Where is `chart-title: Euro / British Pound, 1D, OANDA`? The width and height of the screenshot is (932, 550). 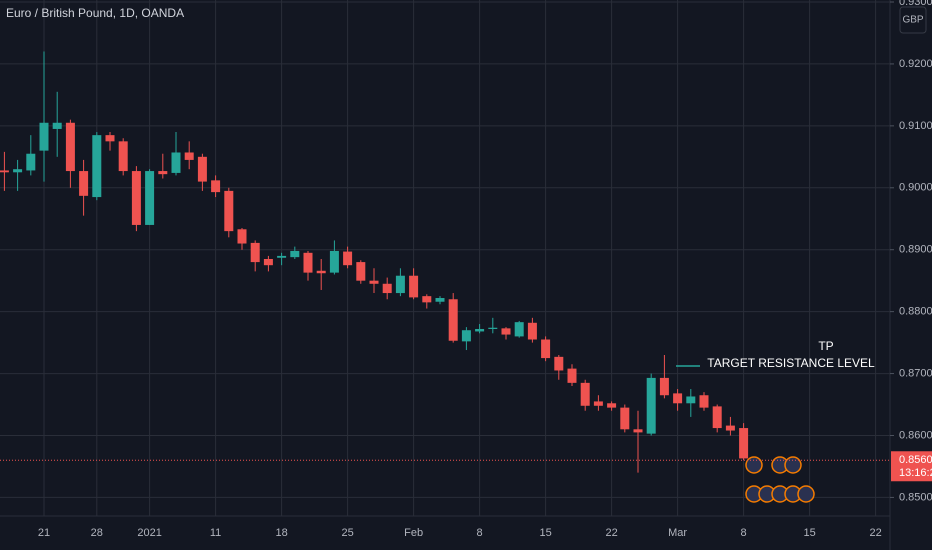 chart-title: Euro / British Pound, 1D, OANDA is located at coordinates (95, 13).